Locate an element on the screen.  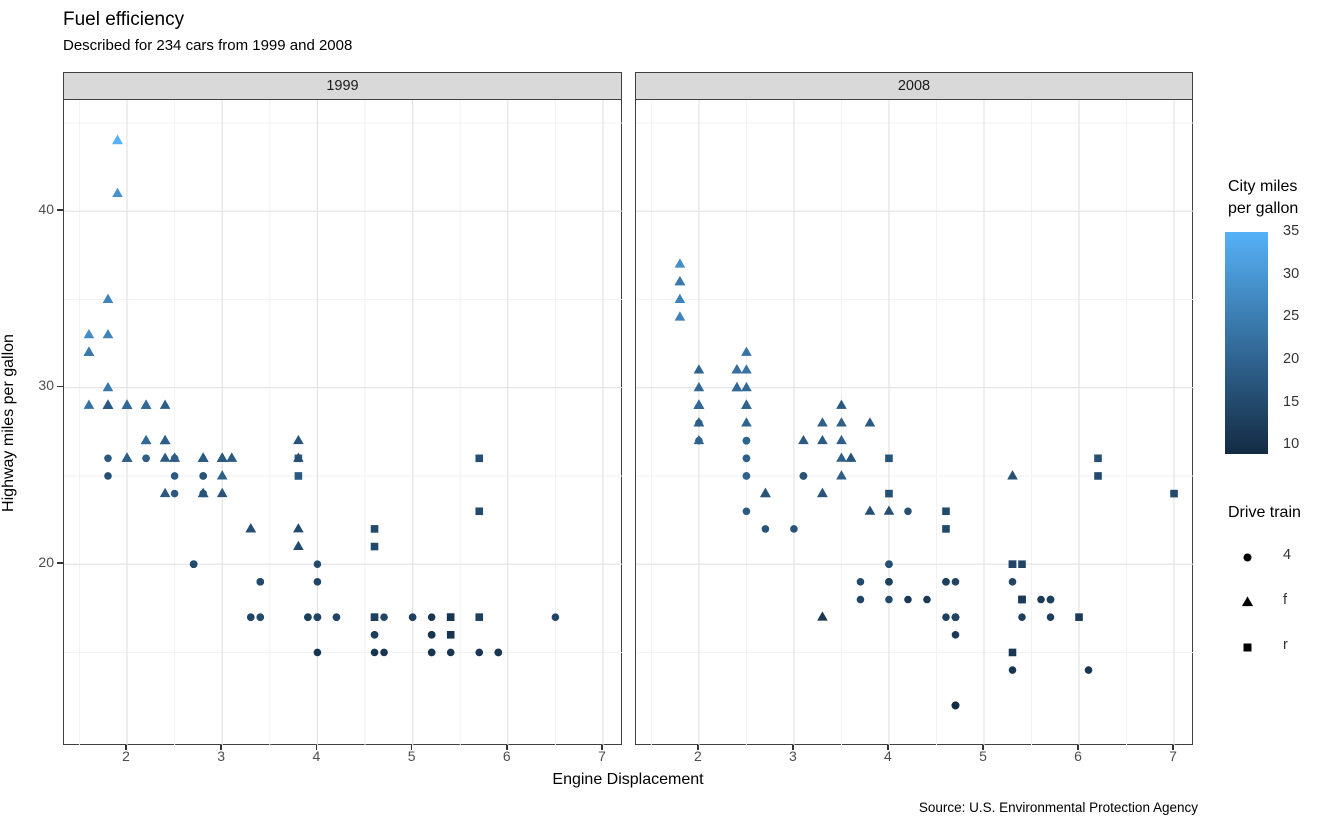
x-axis-title: Engine Displacement is located at coordinates (628, 779).